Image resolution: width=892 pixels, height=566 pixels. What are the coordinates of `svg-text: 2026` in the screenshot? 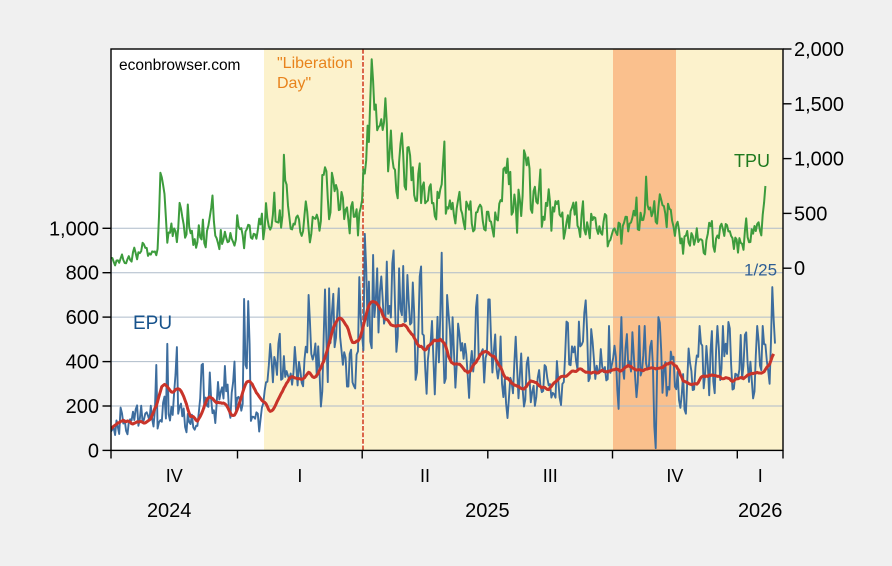 It's located at (760, 511).